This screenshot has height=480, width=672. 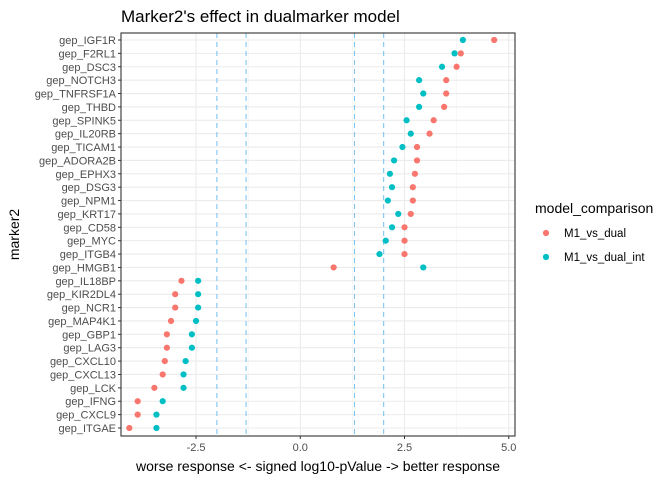 What do you see at coordinates (82, 322) in the screenshot?
I see `y-tick-label: gep_MAP4K1` at bounding box center [82, 322].